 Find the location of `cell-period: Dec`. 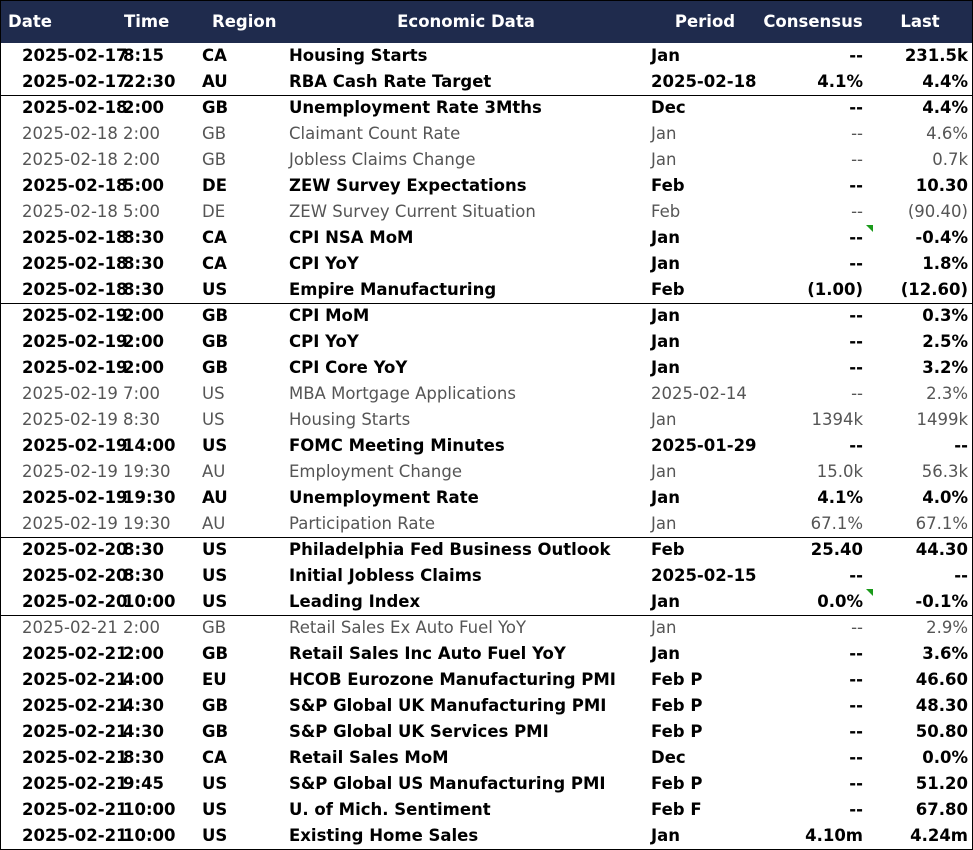

cell-period: Dec is located at coordinates (668, 107).